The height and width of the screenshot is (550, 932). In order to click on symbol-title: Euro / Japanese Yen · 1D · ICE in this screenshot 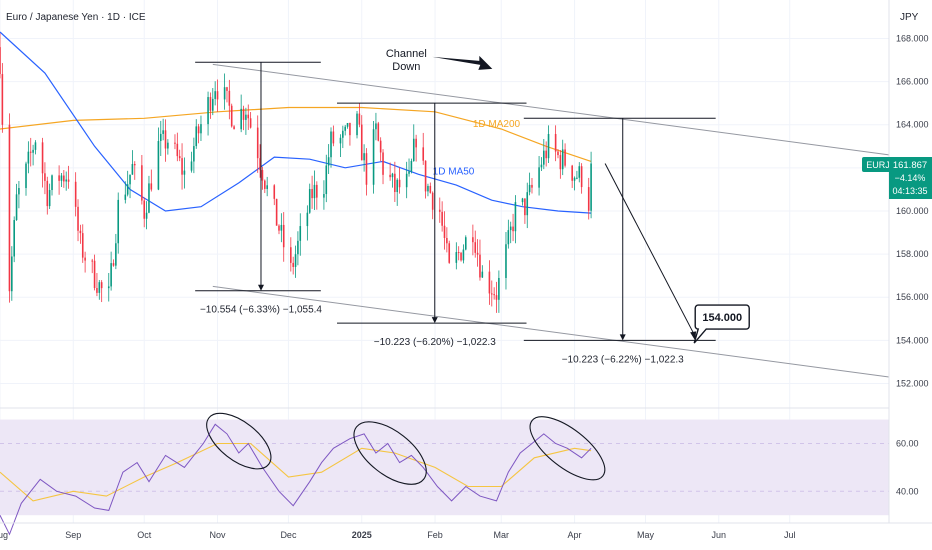, I will do `click(76, 17)`.